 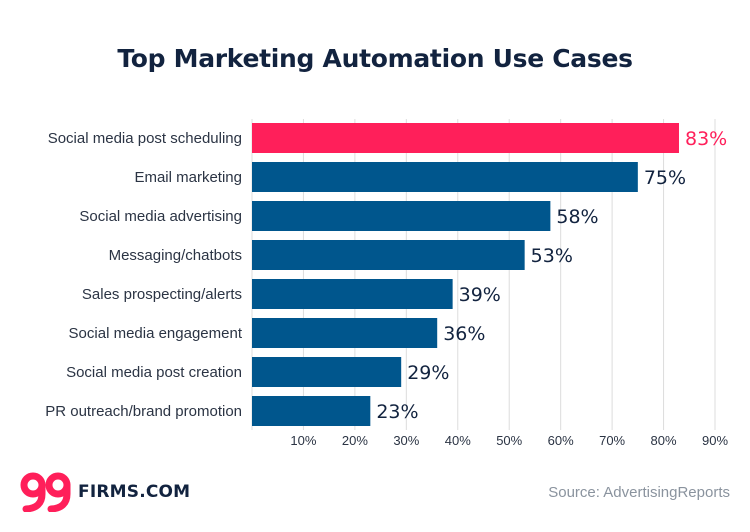 I want to click on value-label: 23%, so click(x=397, y=412).